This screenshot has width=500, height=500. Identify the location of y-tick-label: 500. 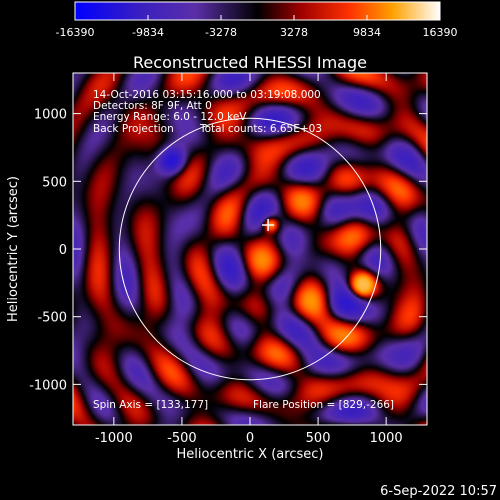
(54, 182).